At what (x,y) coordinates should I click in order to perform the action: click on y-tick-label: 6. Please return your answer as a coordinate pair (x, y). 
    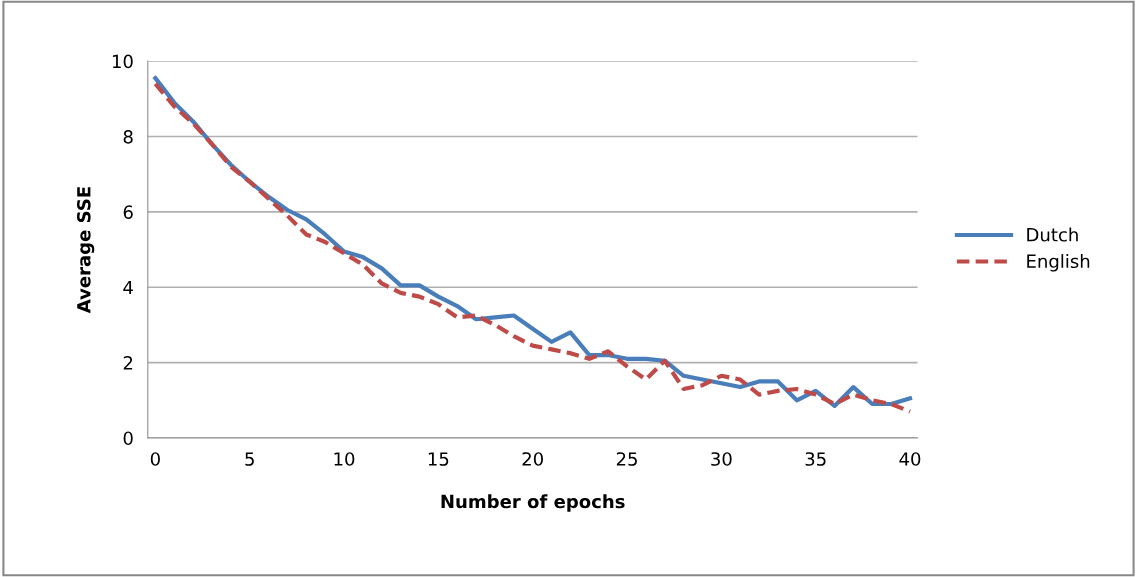
    Looking at the image, I should click on (128, 212).